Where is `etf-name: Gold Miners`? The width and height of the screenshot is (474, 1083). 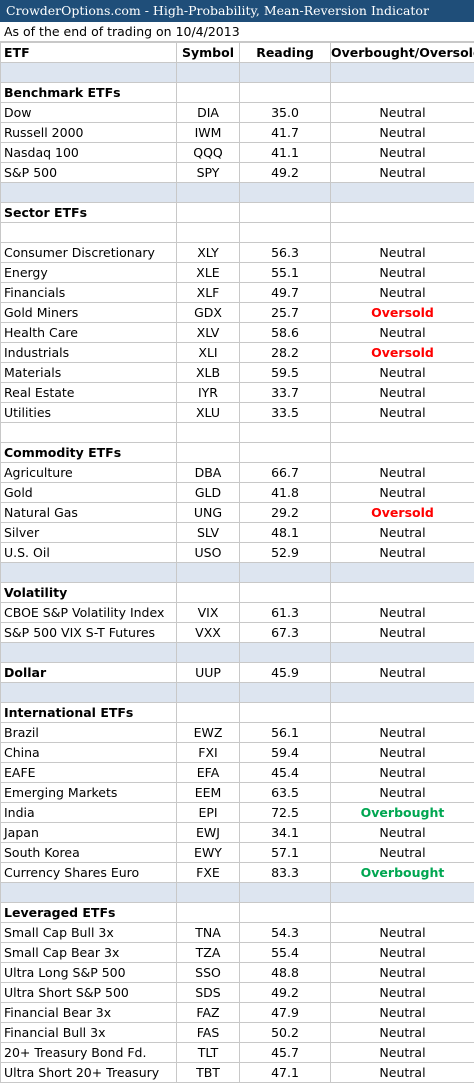 etf-name: Gold Miners is located at coordinates (89, 313).